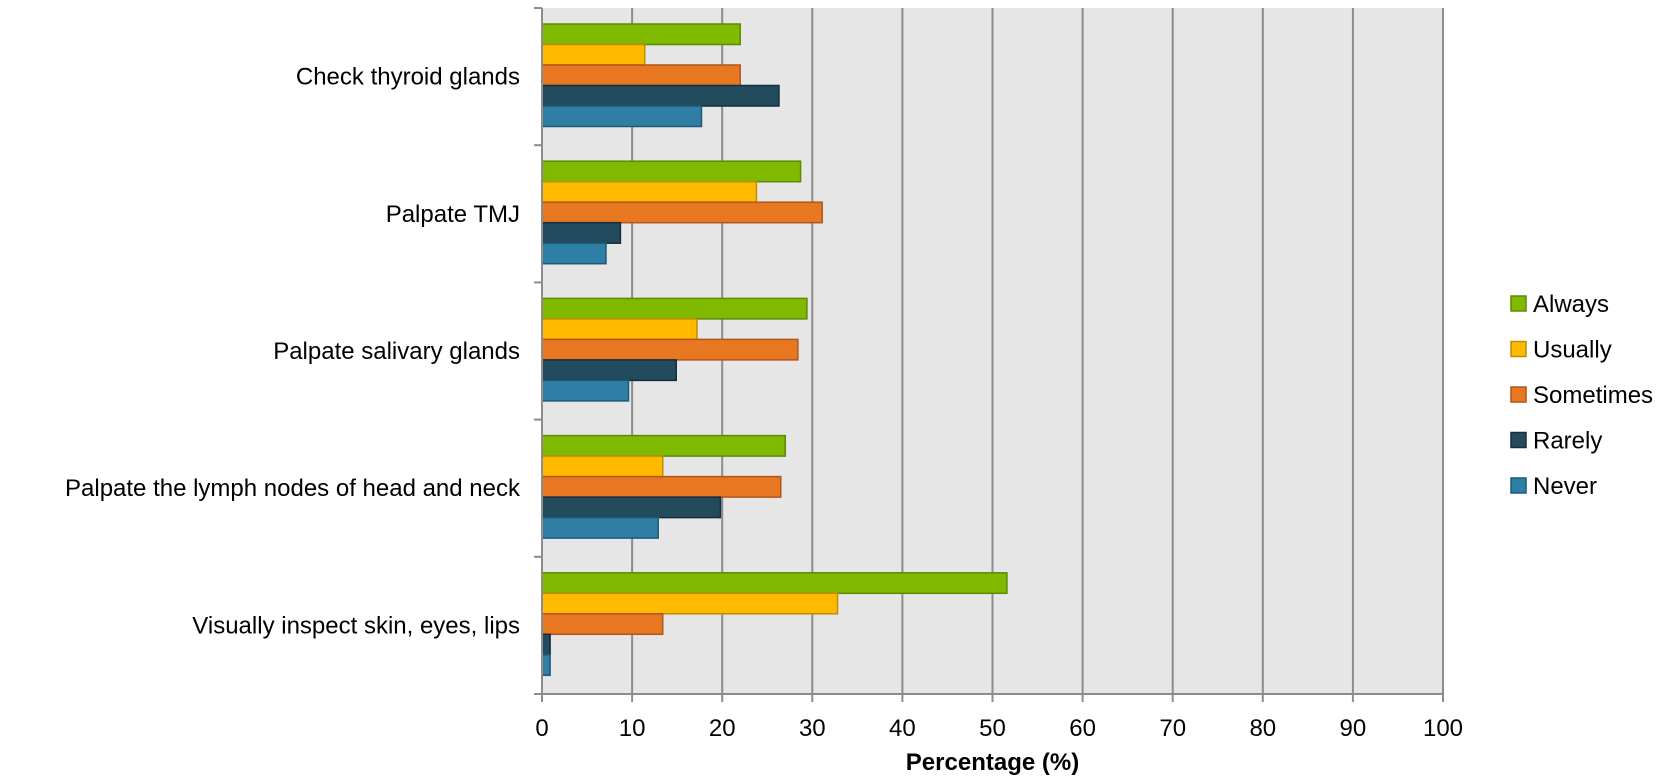 The width and height of the screenshot is (1677, 779). What do you see at coordinates (541, 728) in the screenshot?
I see `x-tick-label-0: 0` at bounding box center [541, 728].